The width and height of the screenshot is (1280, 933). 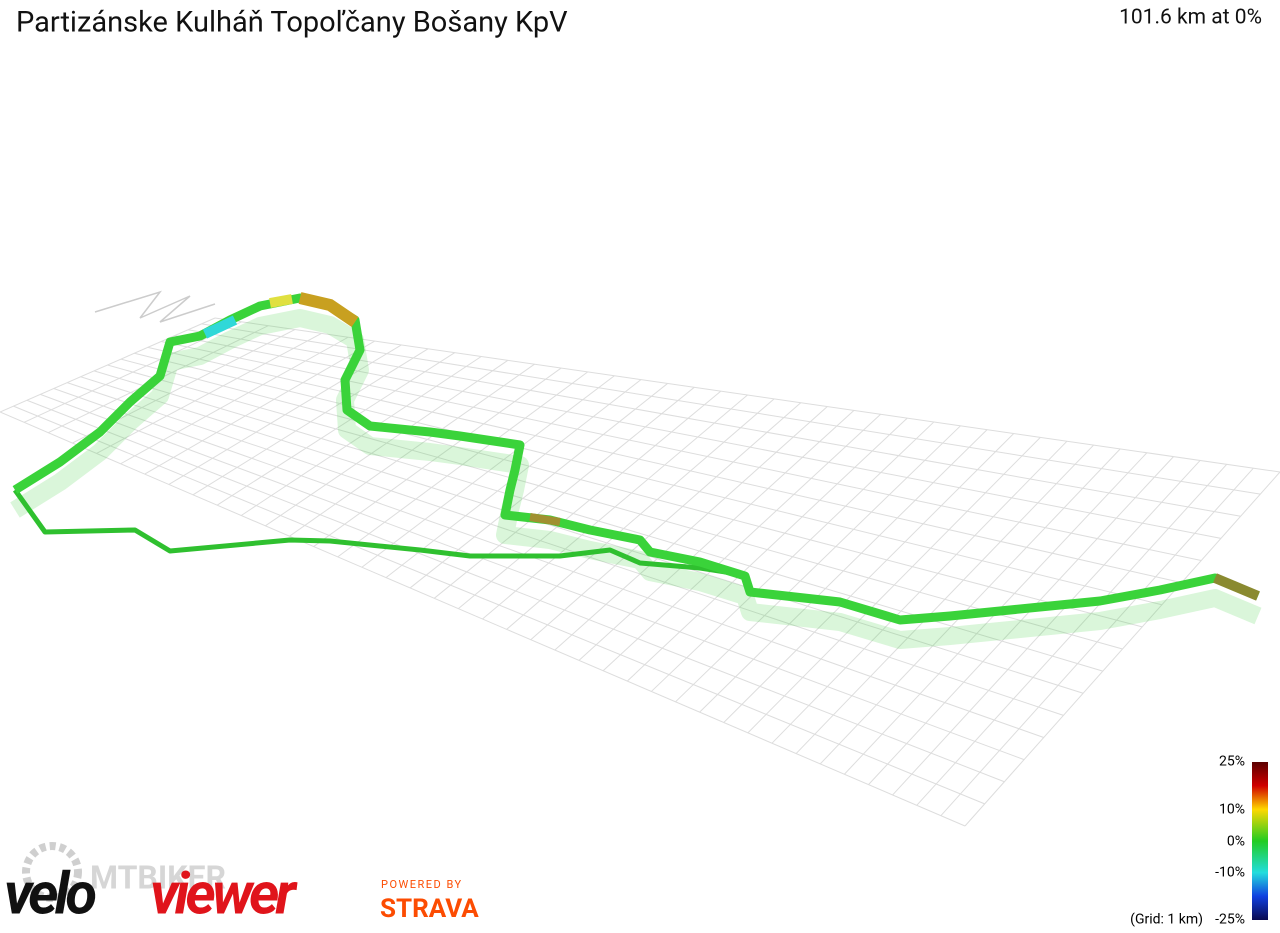 I want to click on descent-segment, so click(x=220, y=327).